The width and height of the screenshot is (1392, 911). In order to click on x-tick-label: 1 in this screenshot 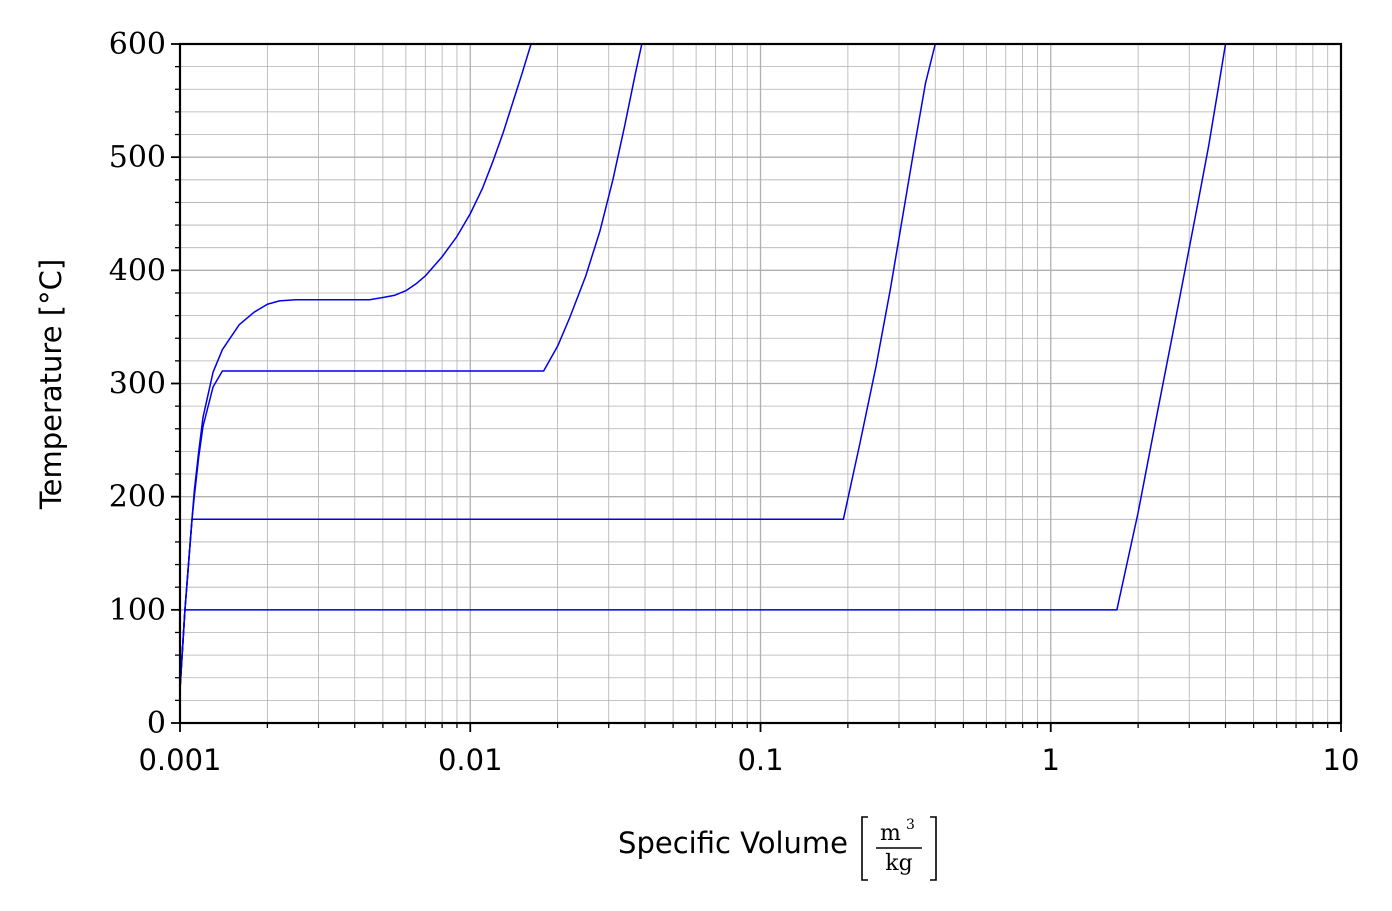, I will do `click(1051, 760)`.